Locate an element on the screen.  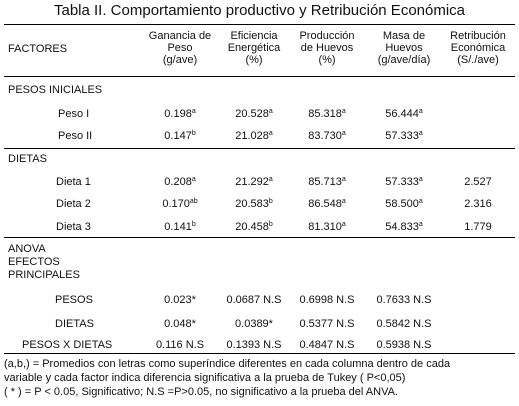
cell-masa: 0.5842 N.S is located at coordinates (404, 324).